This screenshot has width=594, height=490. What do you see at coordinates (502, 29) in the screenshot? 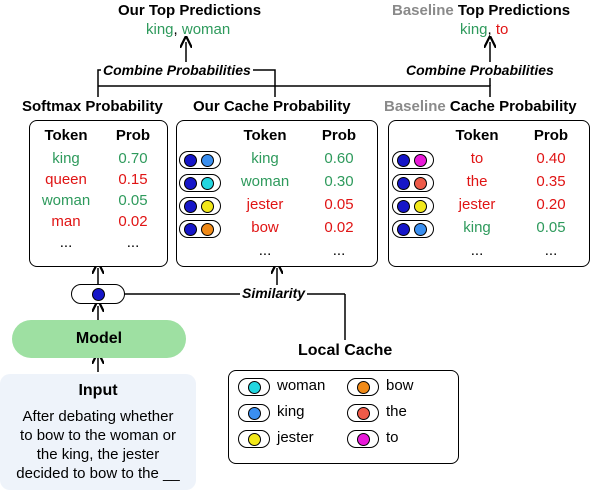
I see `baseline-prediction-word-2: to` at bounding box center [502, 29].